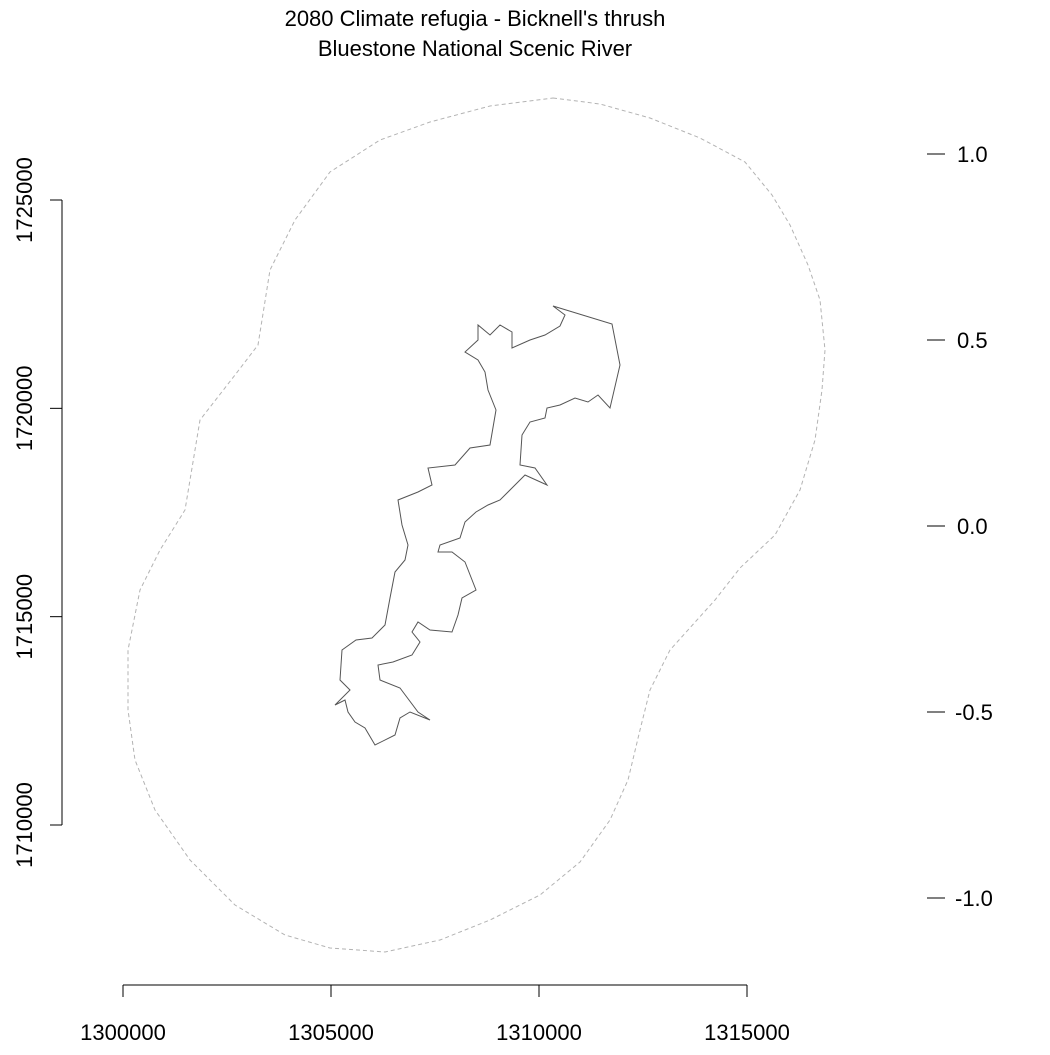 This screenshot has height=1055, width=1050. Describe the element at coordinates (475, 48) in the screenshot. I see `title-line-2: Bluestone National Scenic River` at that location.